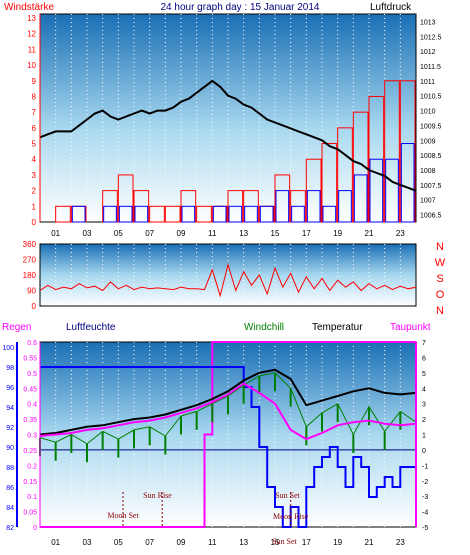 The image size is (470, 555). What do you see at coordinates (34, 128) in the screenshot?
I see `panel-1-left-tick-label: 6` at bounding box center [34, 128].